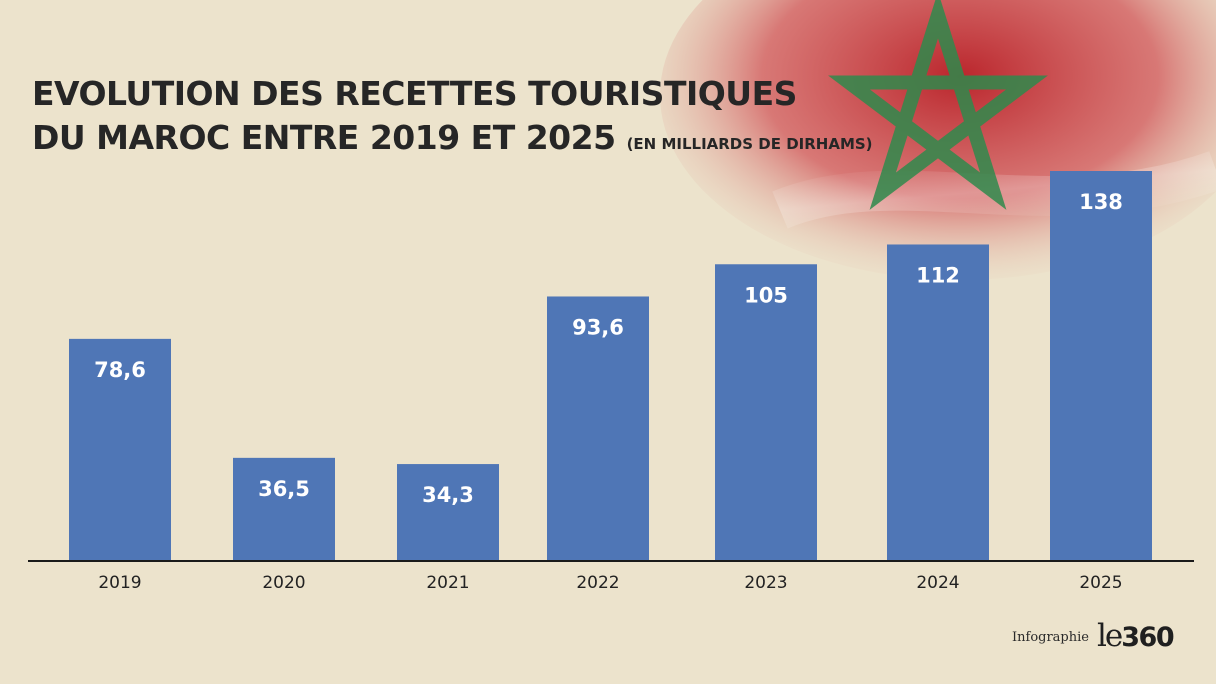  Describe the element at coordinates (1109, 636) in the screenshot. I see `brand-prefix: le` at that location.